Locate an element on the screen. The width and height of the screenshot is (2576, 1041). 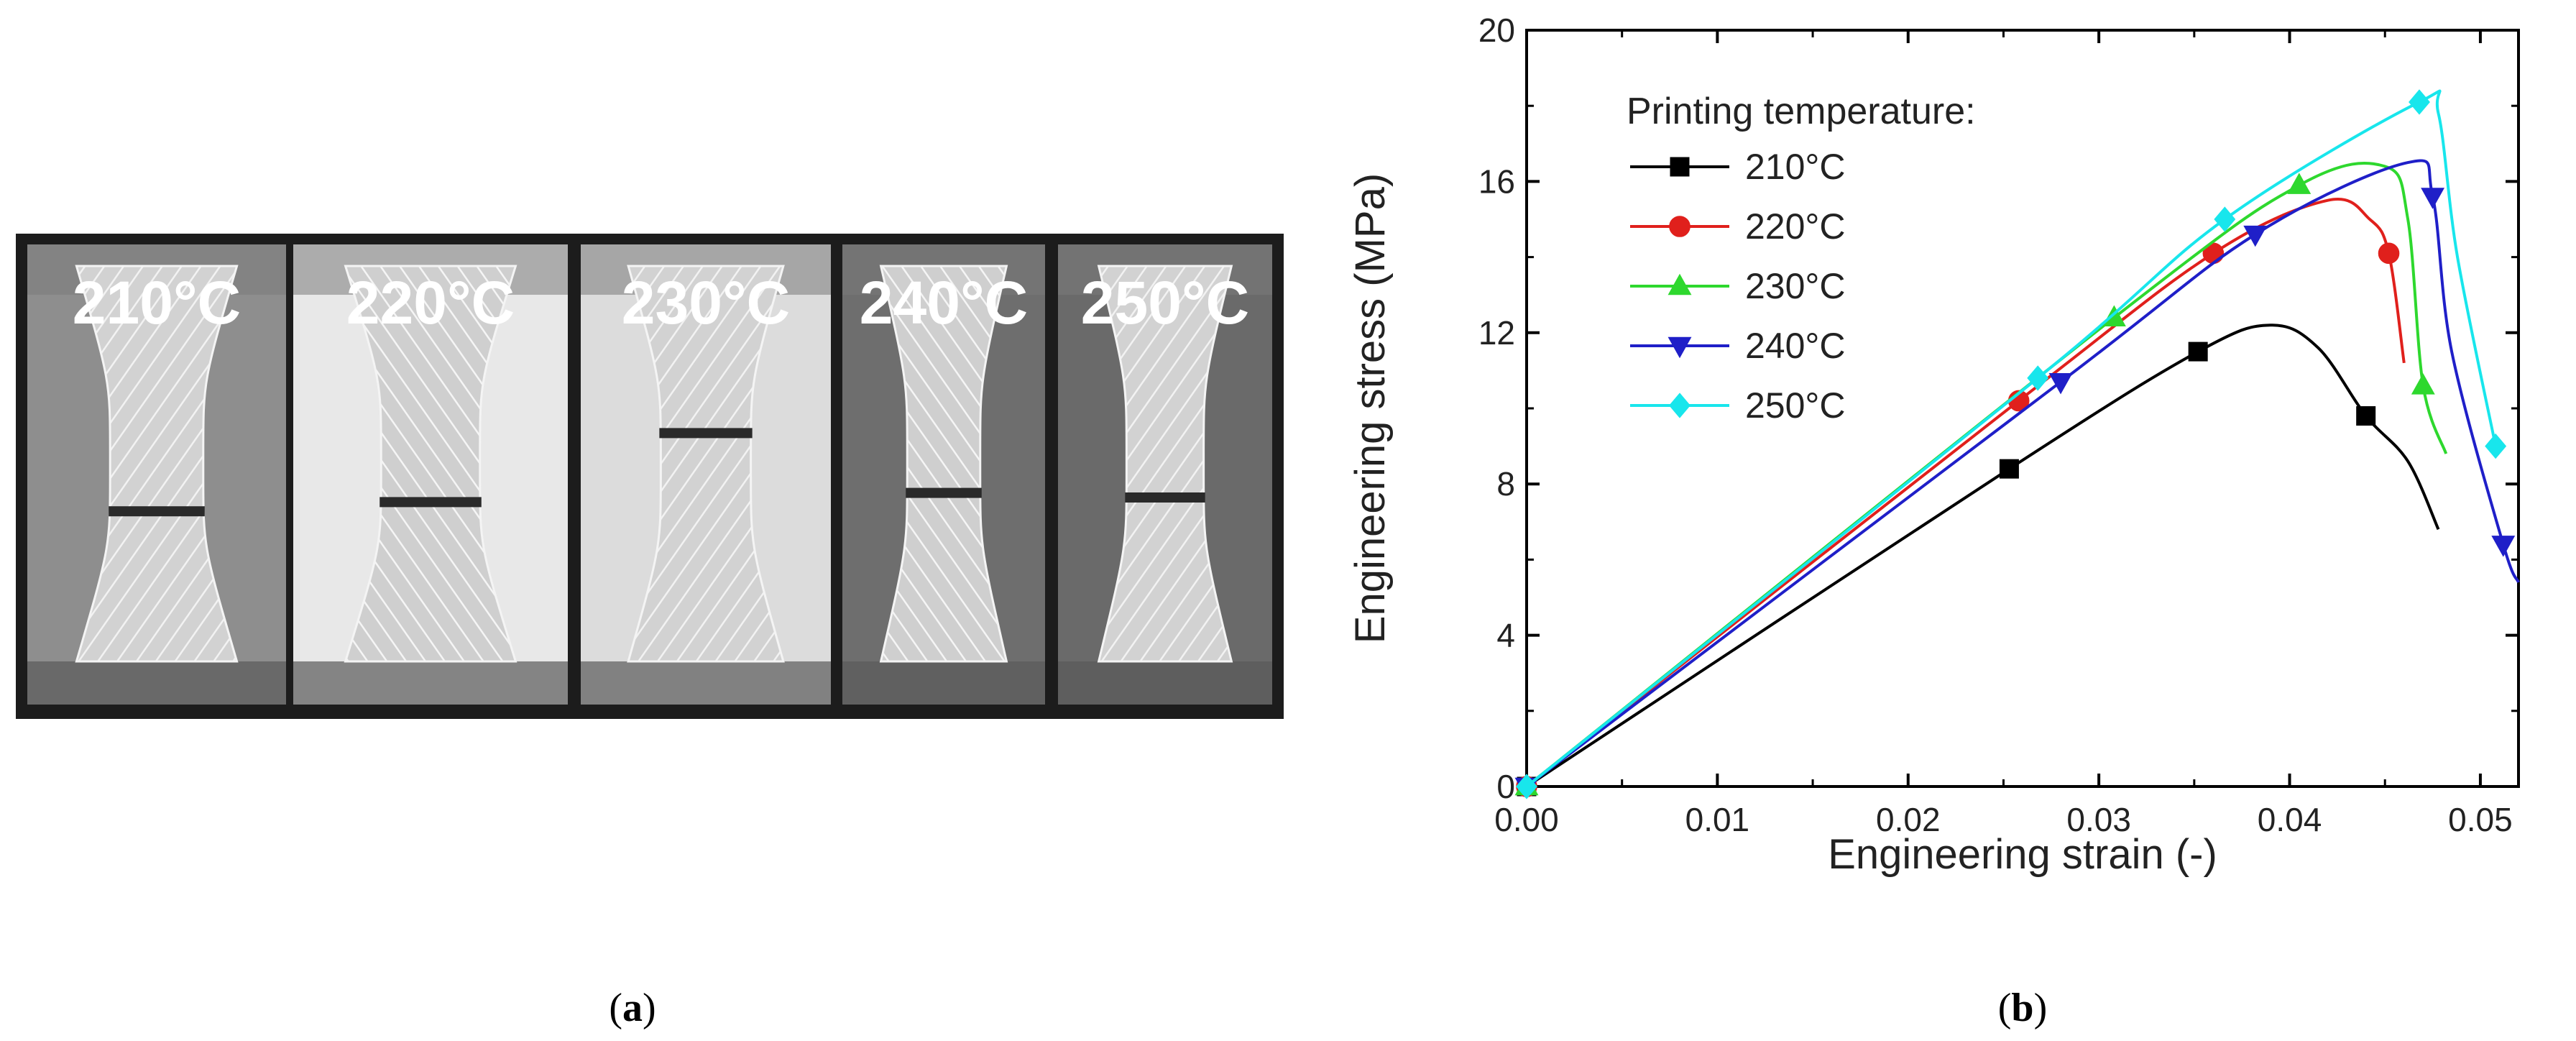
specimen-photo: 210°C is located at coordinates (156, 474).